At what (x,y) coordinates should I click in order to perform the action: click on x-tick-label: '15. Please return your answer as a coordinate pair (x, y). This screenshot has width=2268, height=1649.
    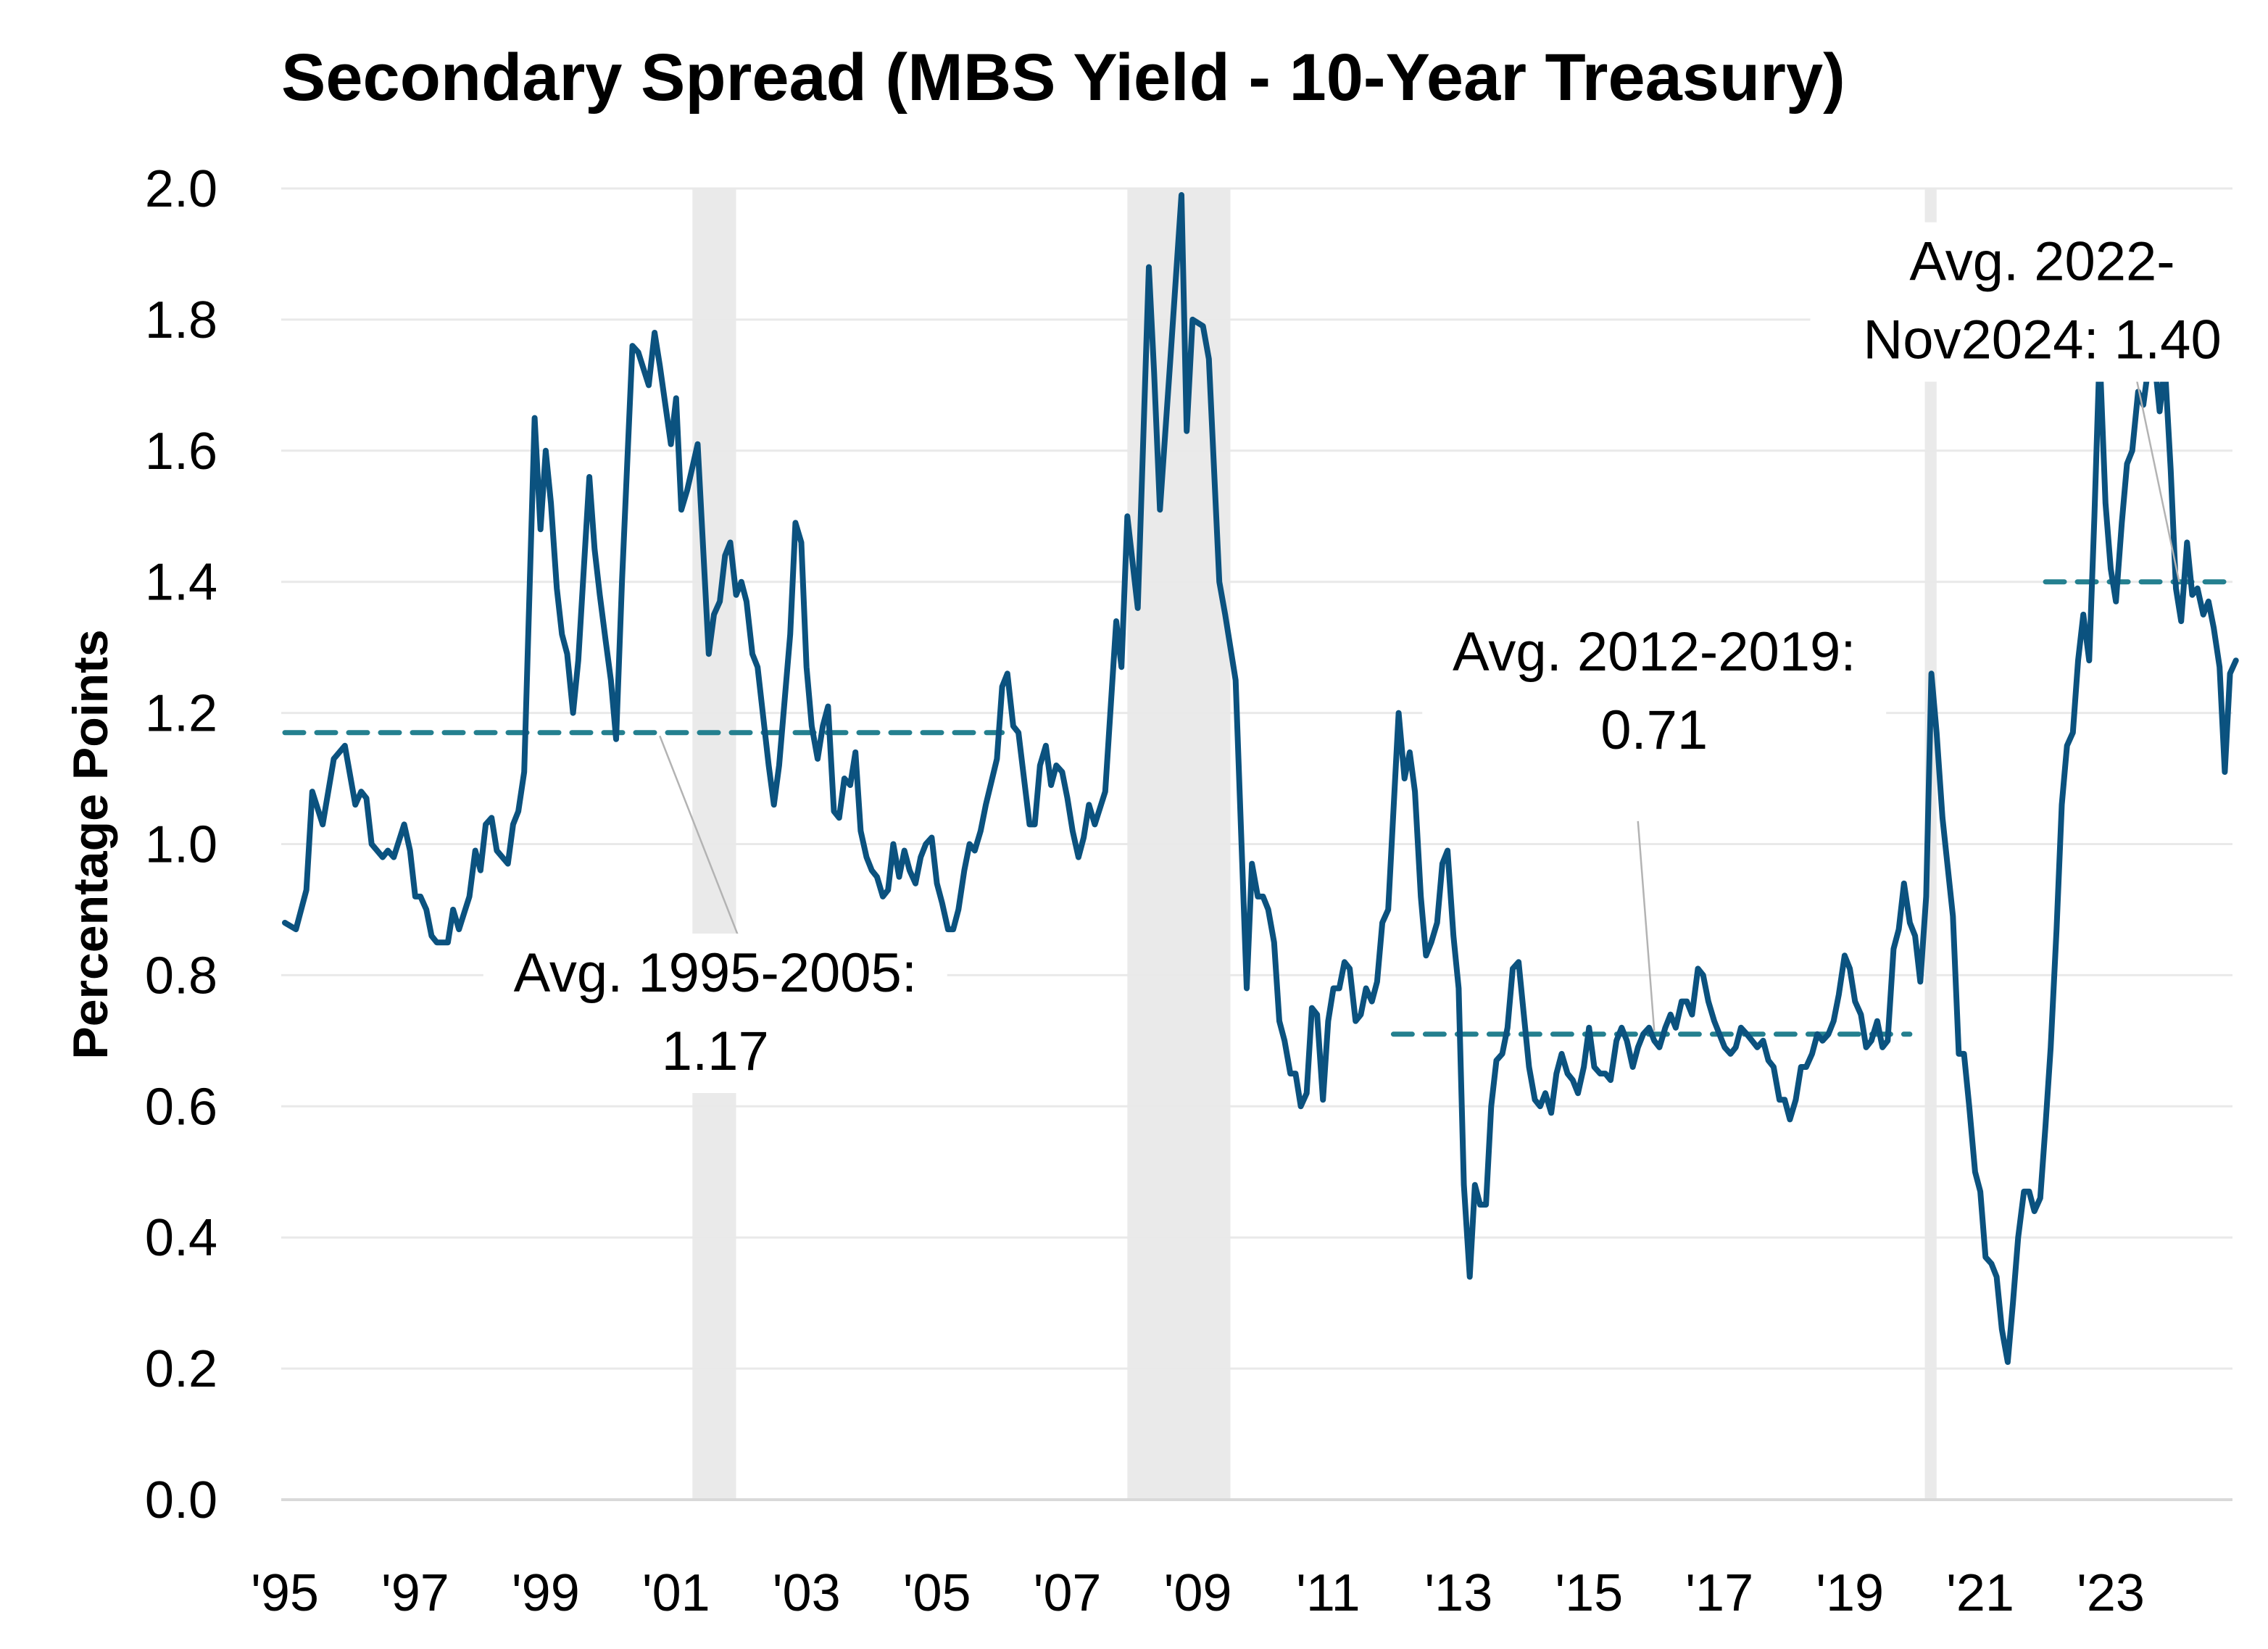
    Looking at the image, I should click on (1589, 1593).